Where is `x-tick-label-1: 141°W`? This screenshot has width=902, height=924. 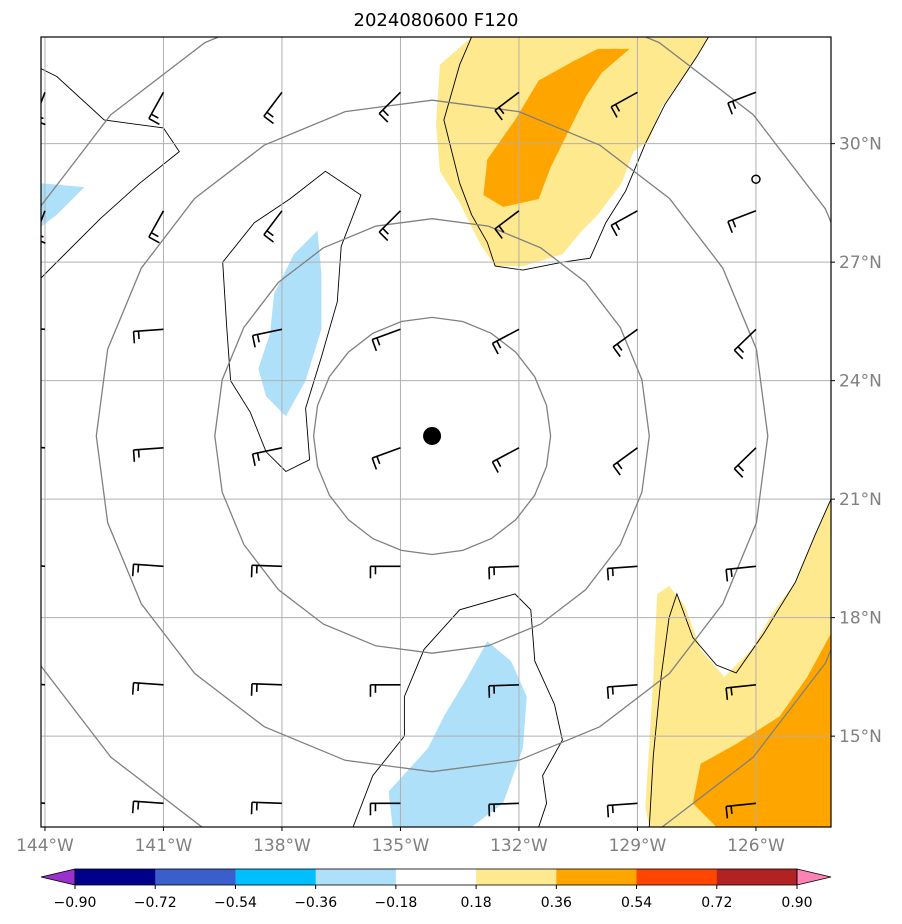
x-tick-label-1: 141°W is located at coordinates (164, 846).